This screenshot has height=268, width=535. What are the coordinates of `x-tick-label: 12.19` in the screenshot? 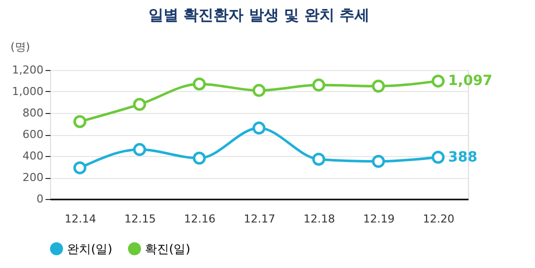 It's located at (379, 219).